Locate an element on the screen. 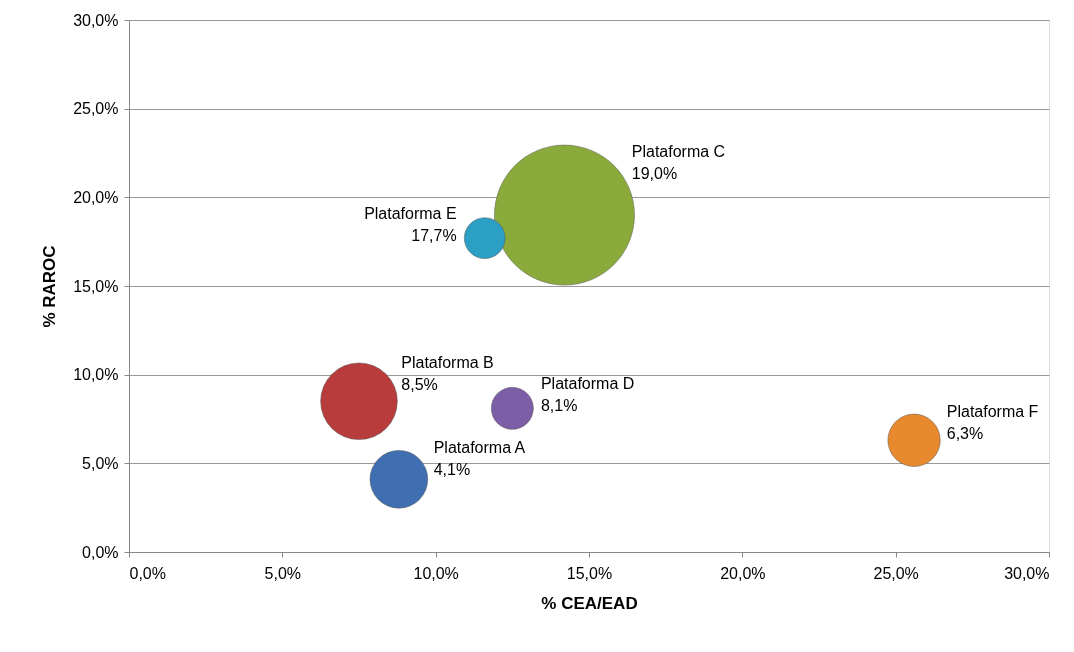 Image resolution: width=1074 pixels, height=652 pixels. x-tick-label: 20,0% is located at coordinates (743, 573).